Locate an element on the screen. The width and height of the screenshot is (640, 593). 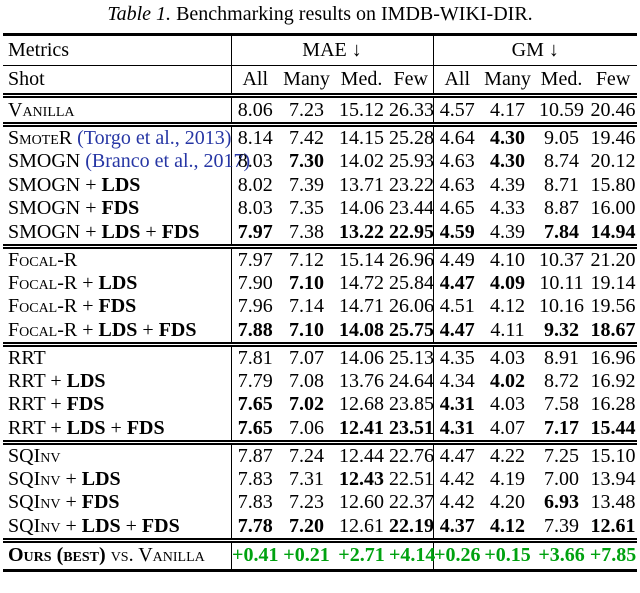
value-cell: 4.39 is located at coordinates (508, 184).